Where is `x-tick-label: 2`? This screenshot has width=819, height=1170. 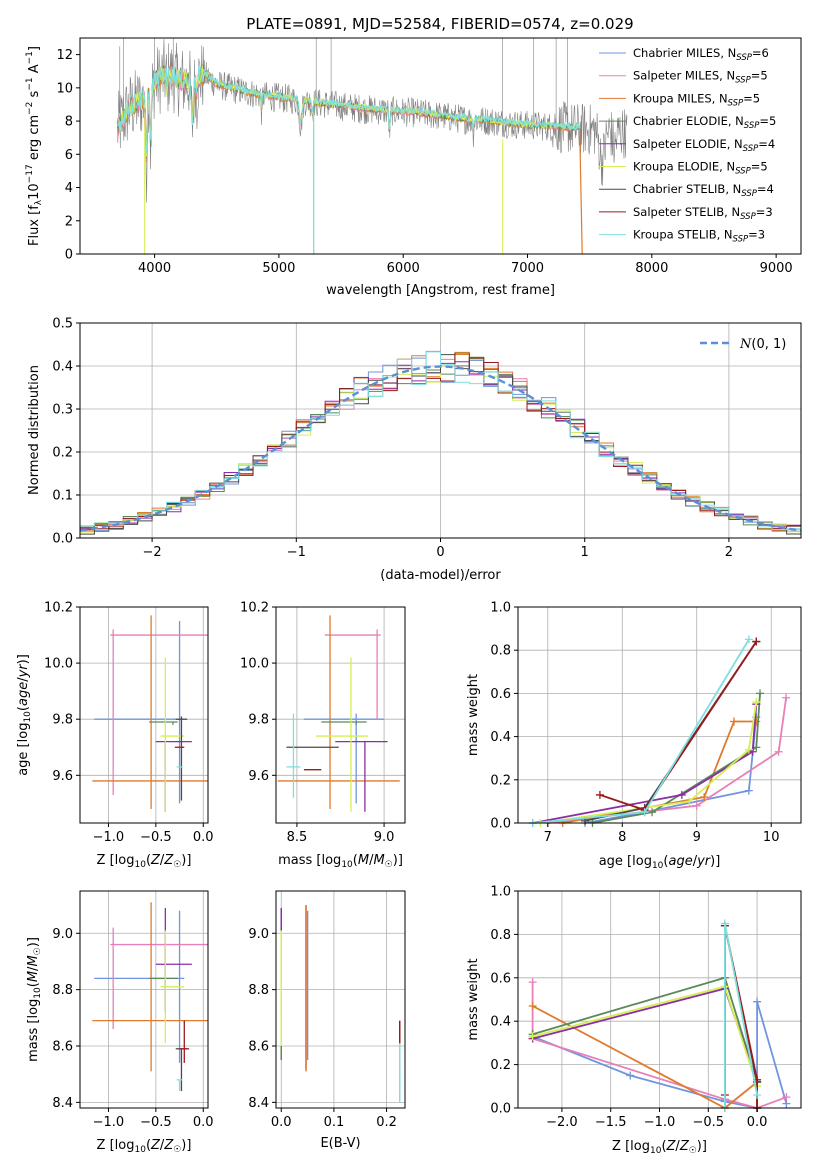
x-tick-label: 2 is located at coordinates (729, 552).